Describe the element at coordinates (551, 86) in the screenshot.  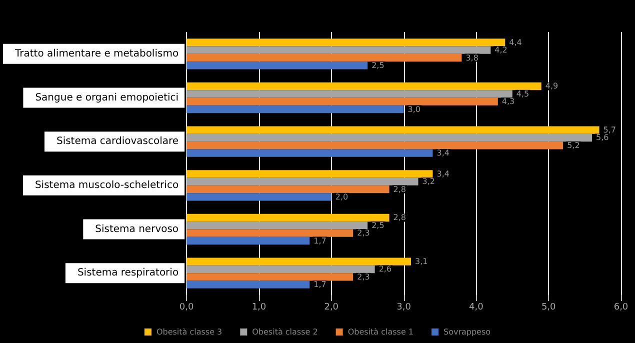
I see `data-label: 4,9` at that location.